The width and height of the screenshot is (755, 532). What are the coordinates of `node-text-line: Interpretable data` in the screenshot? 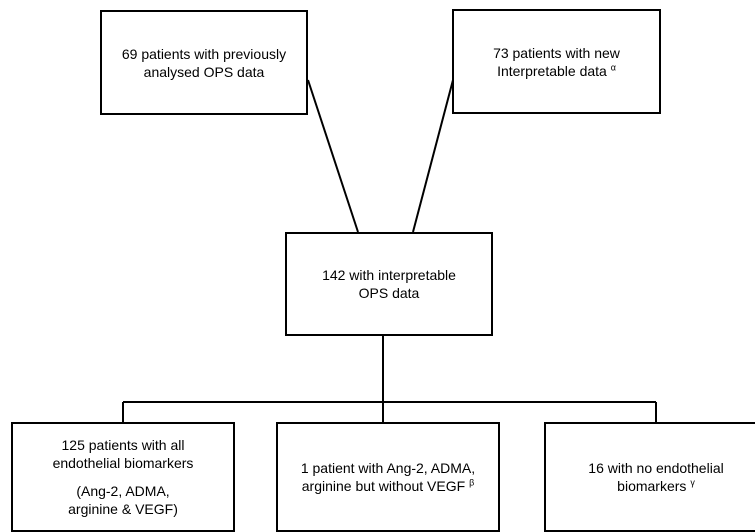 It's located at (552, 70).